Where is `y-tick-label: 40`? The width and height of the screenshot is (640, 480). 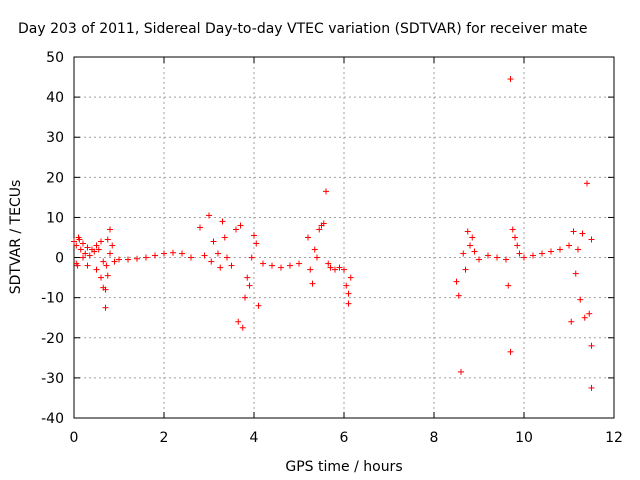
y-tick-label: 40 is located at coordinates (55, 98).